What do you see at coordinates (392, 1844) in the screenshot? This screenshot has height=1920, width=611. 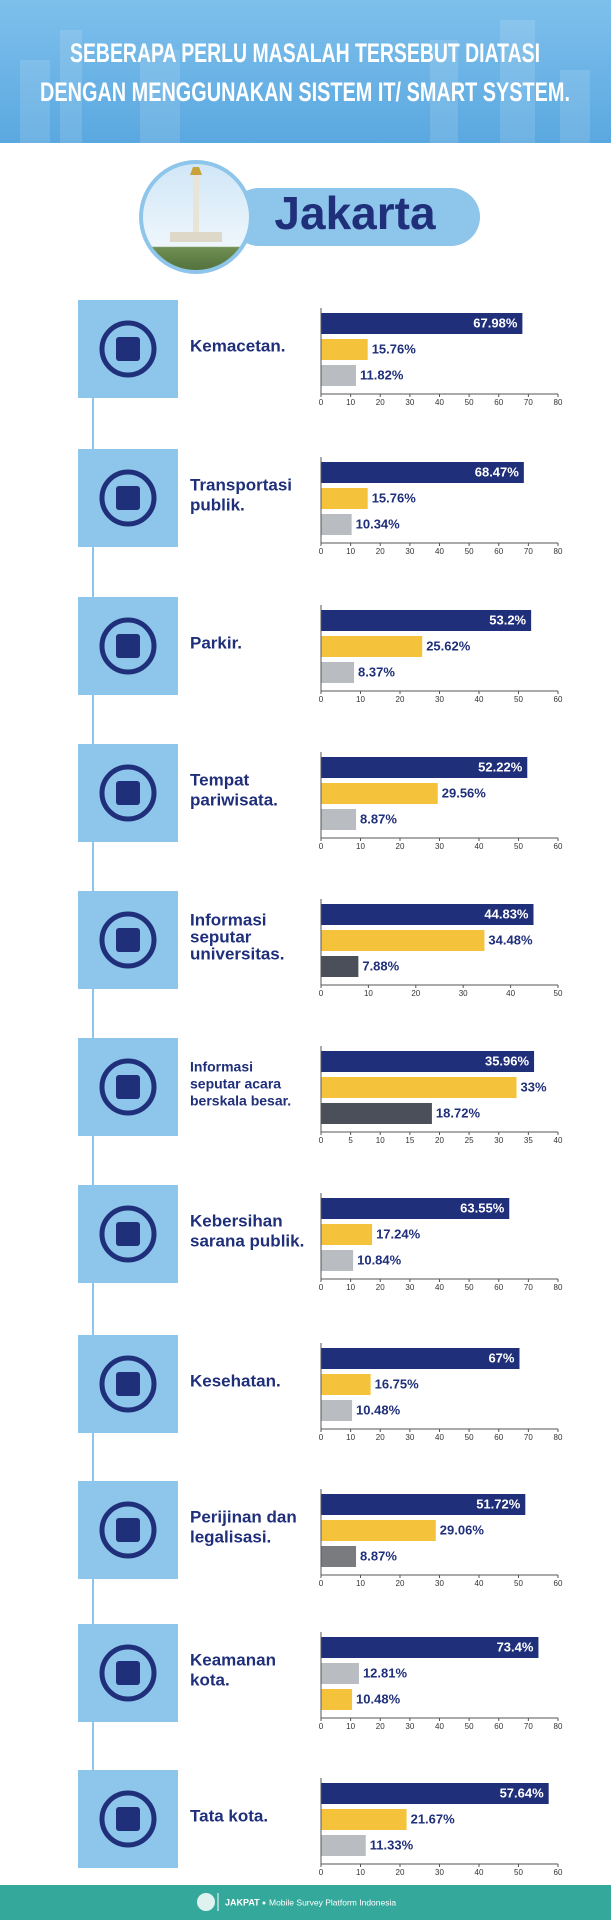 I see `value-label: 11.33%` at bounding box center [392, 1844].